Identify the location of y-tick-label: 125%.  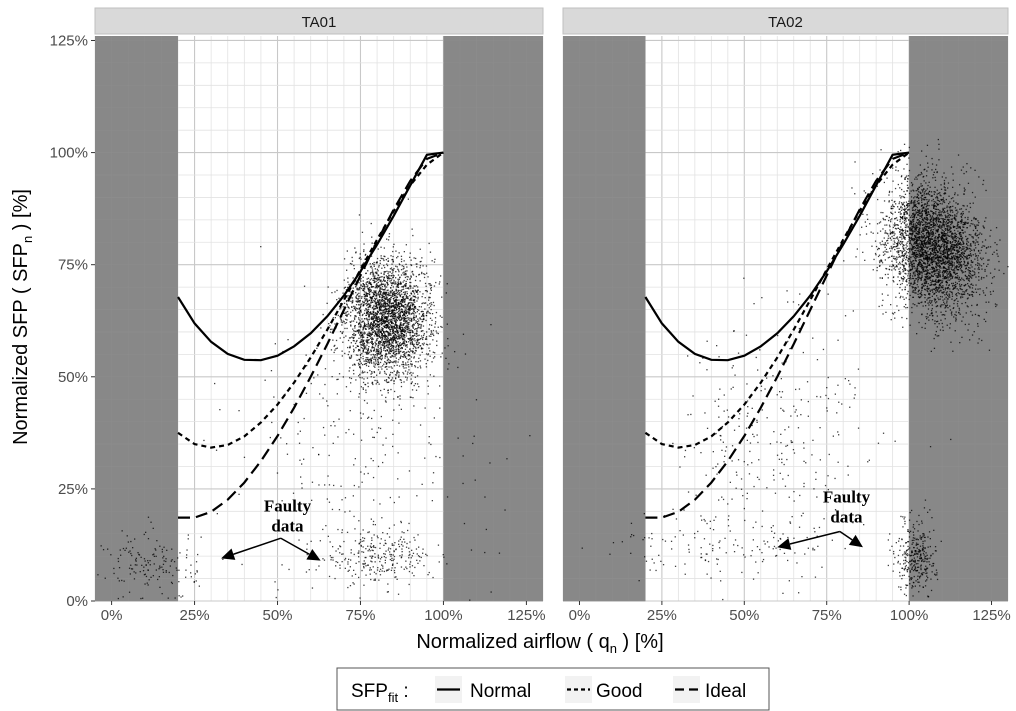
(69, 40).